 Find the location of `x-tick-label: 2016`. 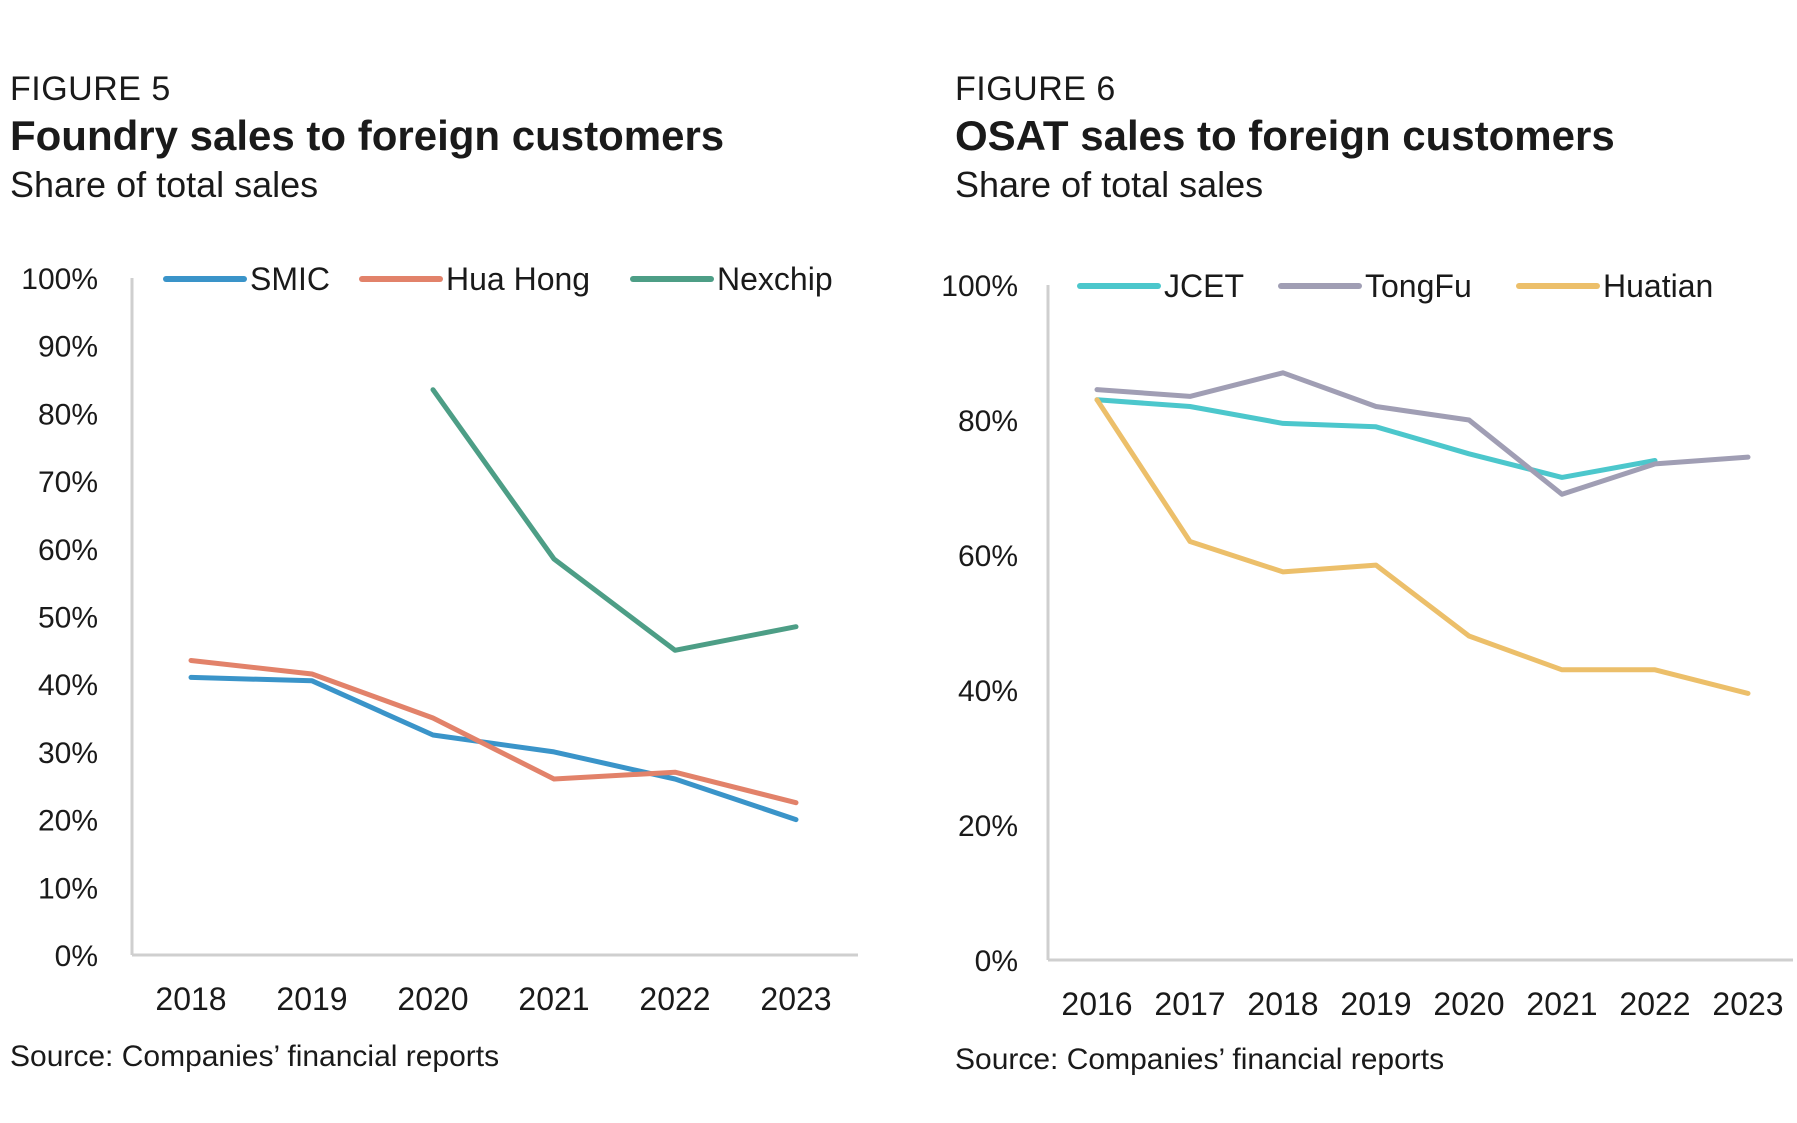

x-tick-label: 2016 is located at coordinates (1096, 1004).